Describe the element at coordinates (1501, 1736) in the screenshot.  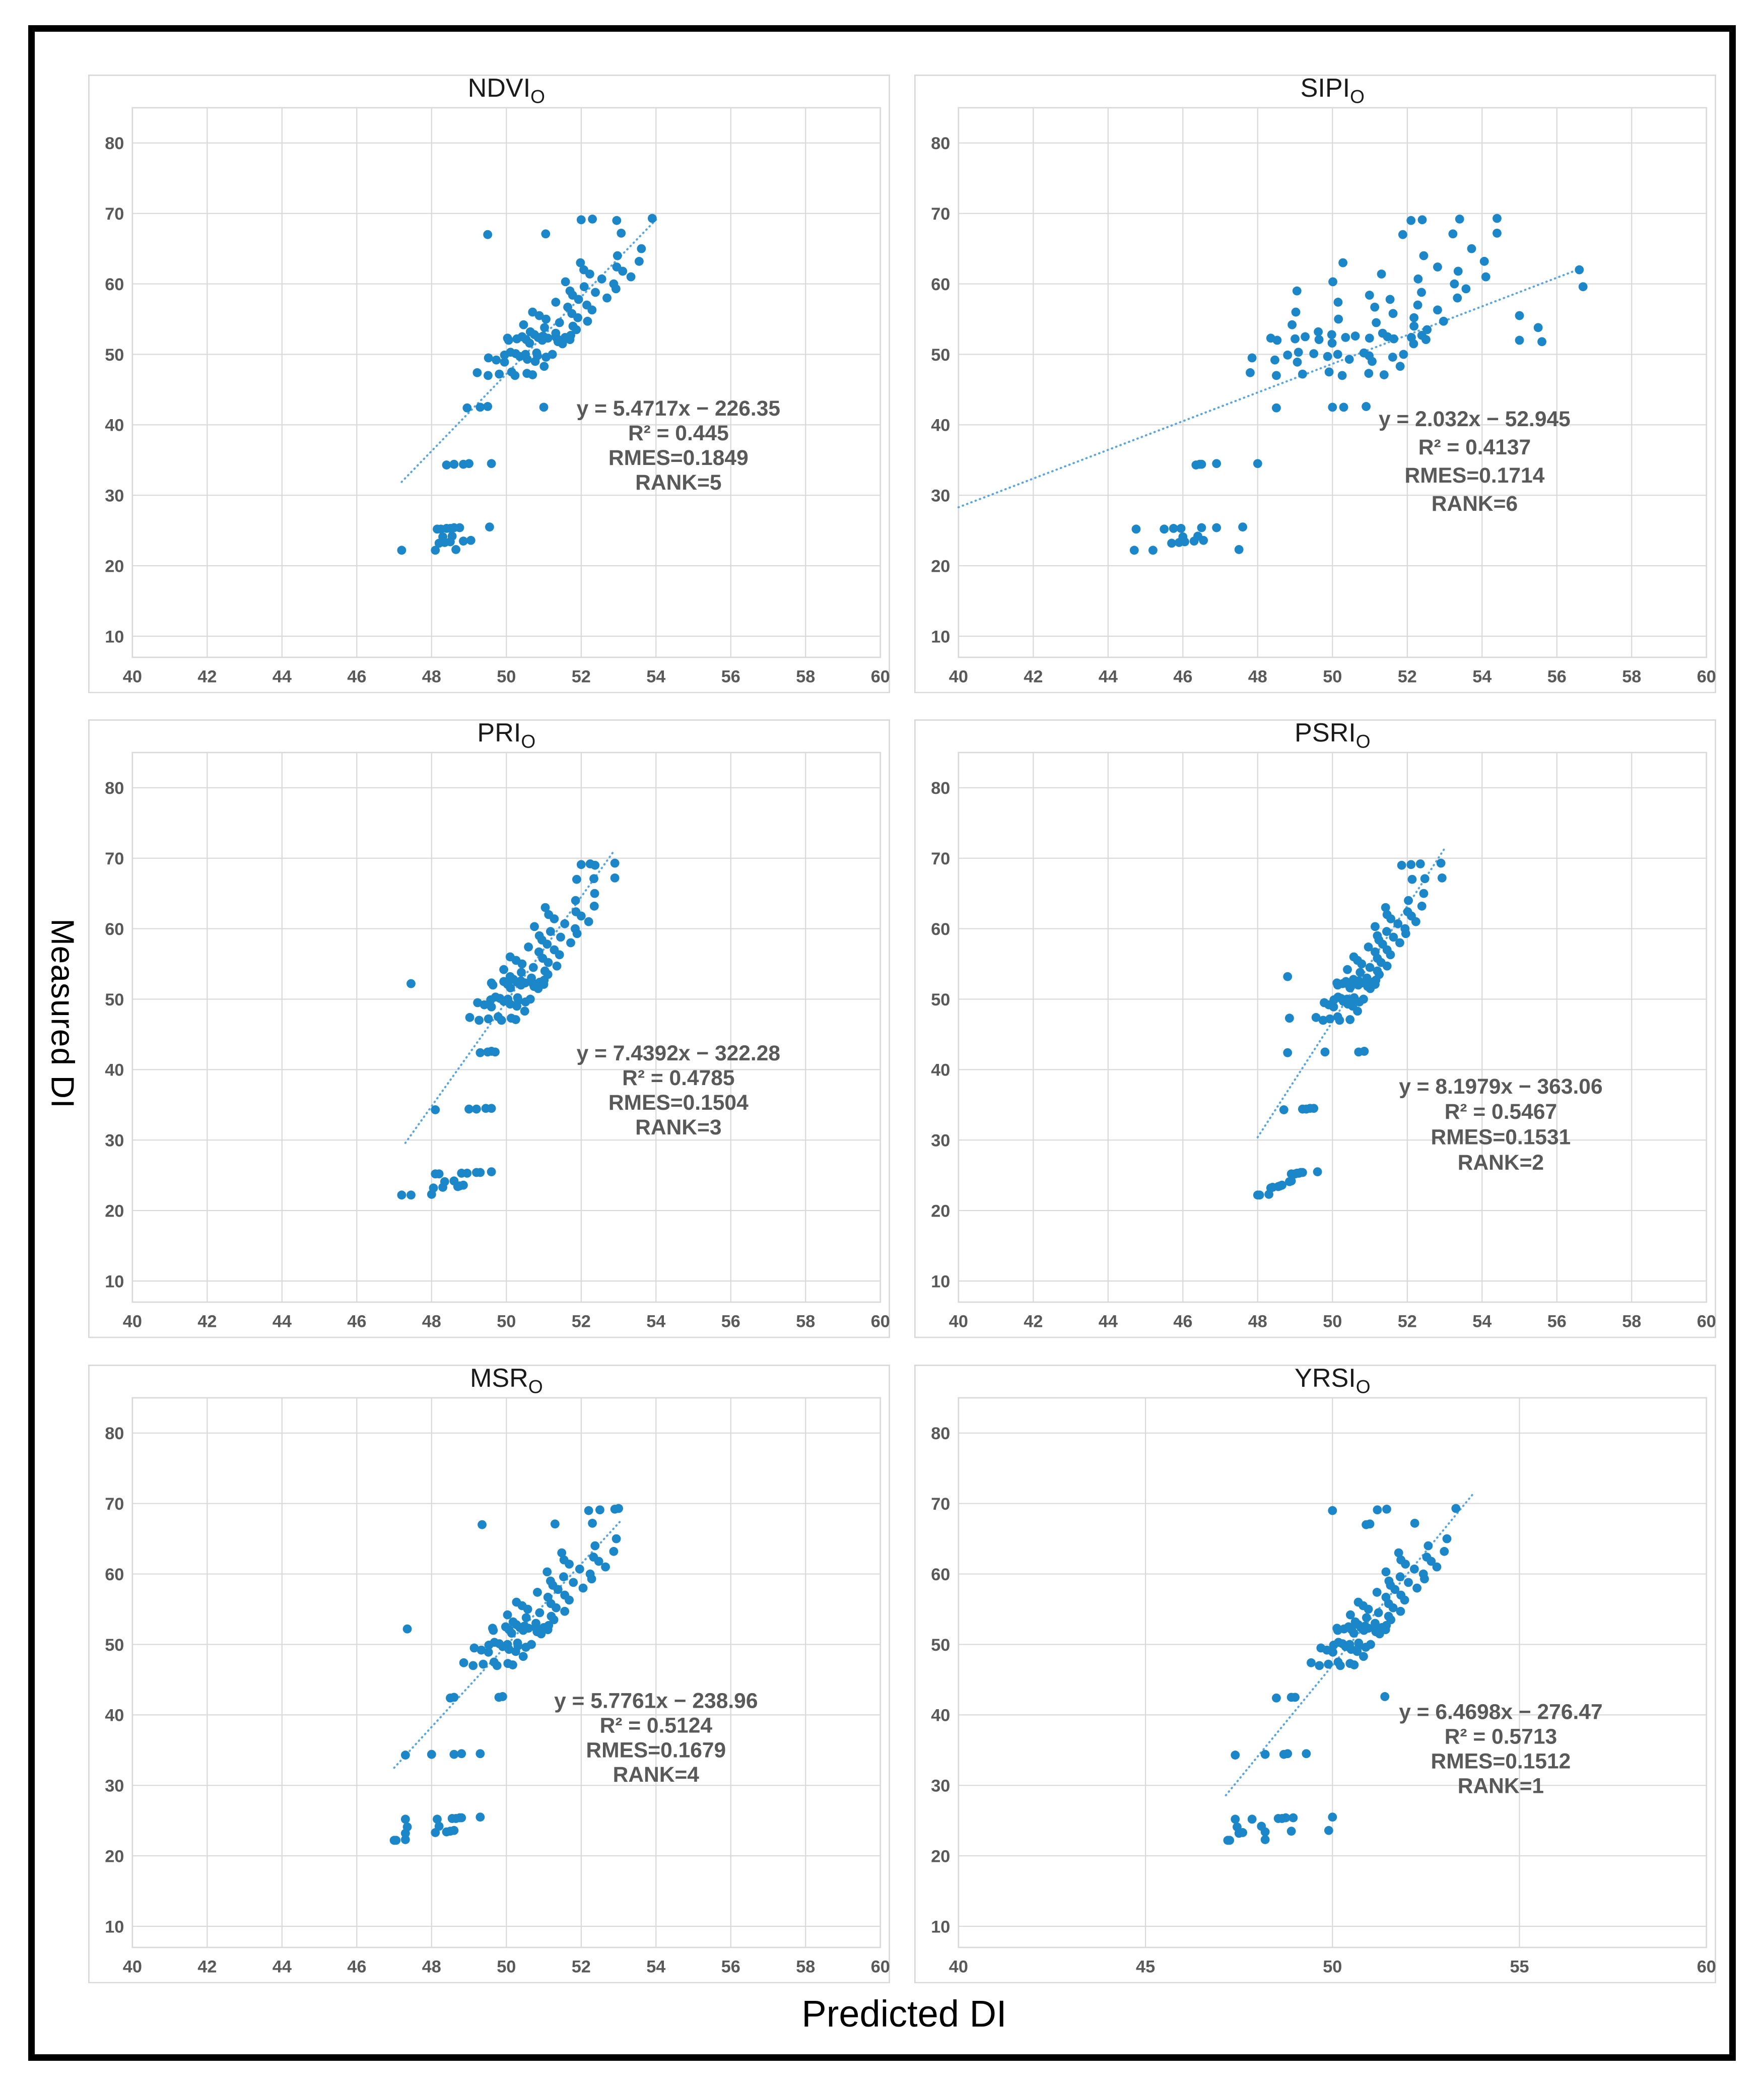
I see `annotation-r2: R² = 0.5713` at that location.